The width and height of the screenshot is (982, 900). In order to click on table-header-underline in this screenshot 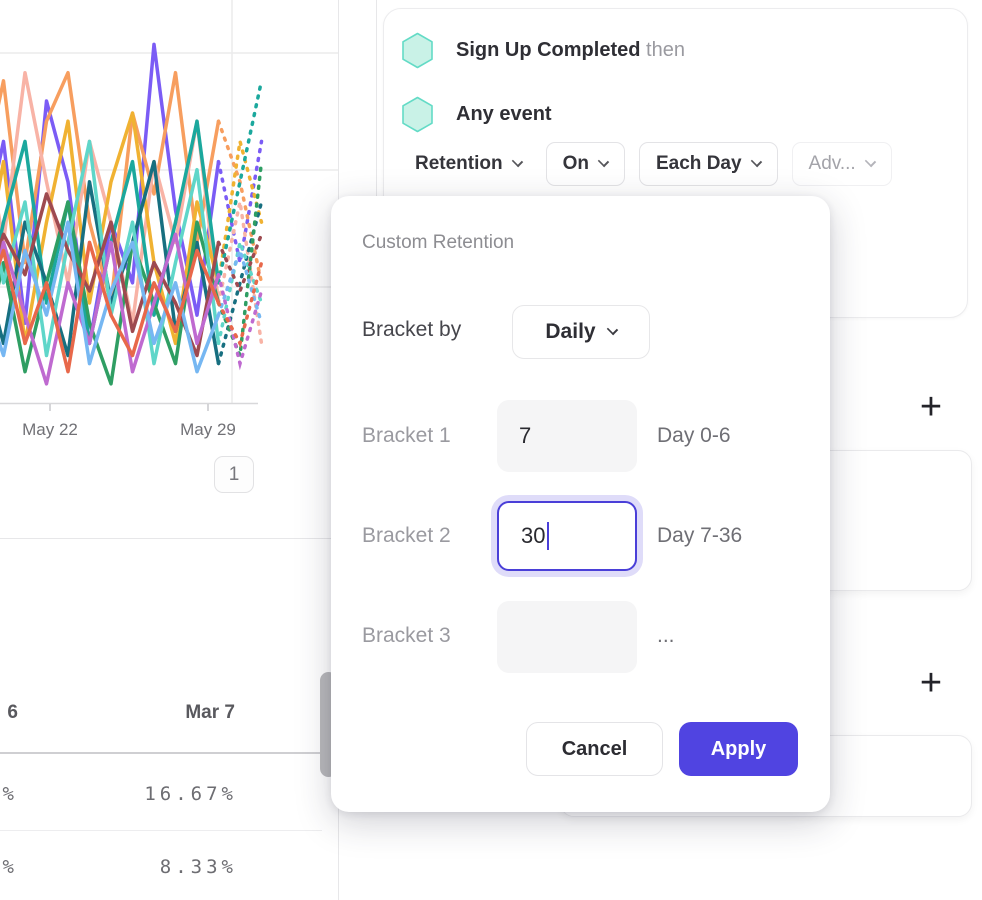, I will do `click(169, 753)`.